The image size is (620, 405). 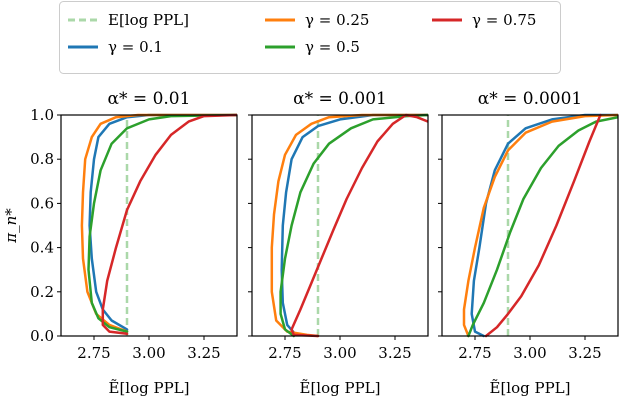 What do you see at coordinates (337, 20) in the screenshot?
I see `legend-label: γ = 0.25` at bounding box center [337, 20].